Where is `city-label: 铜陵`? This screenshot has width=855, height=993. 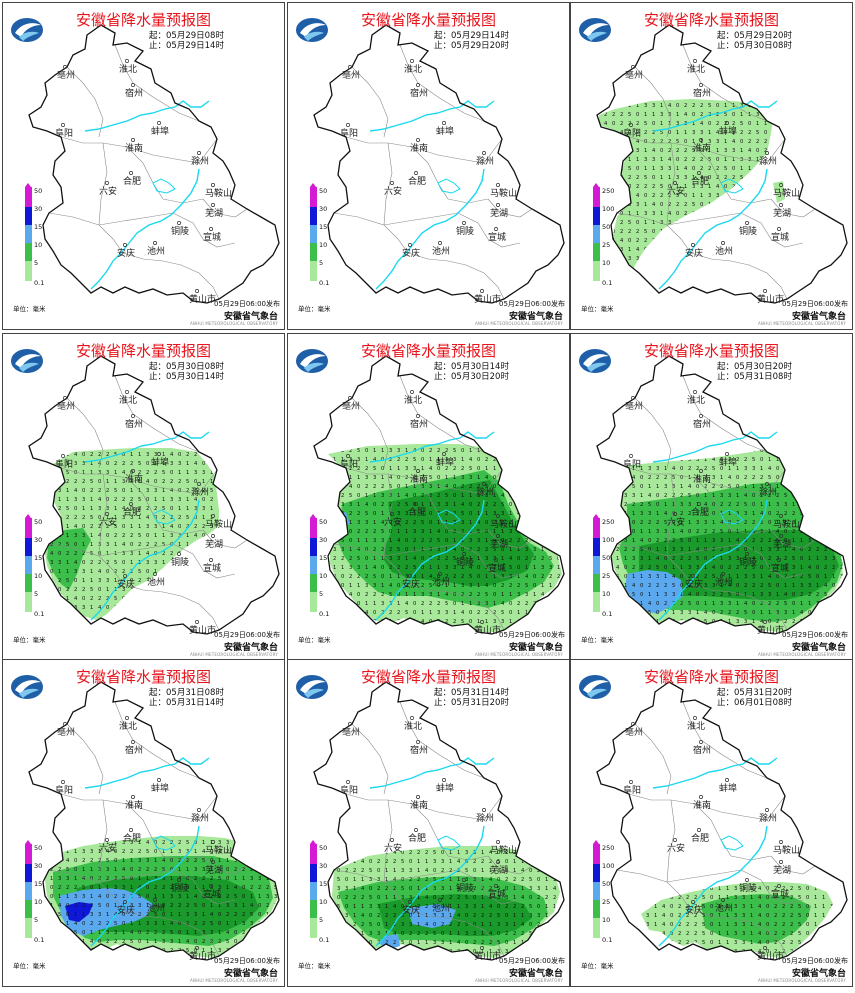 city-label: 铜陵 is located at coordinates (180, 231).